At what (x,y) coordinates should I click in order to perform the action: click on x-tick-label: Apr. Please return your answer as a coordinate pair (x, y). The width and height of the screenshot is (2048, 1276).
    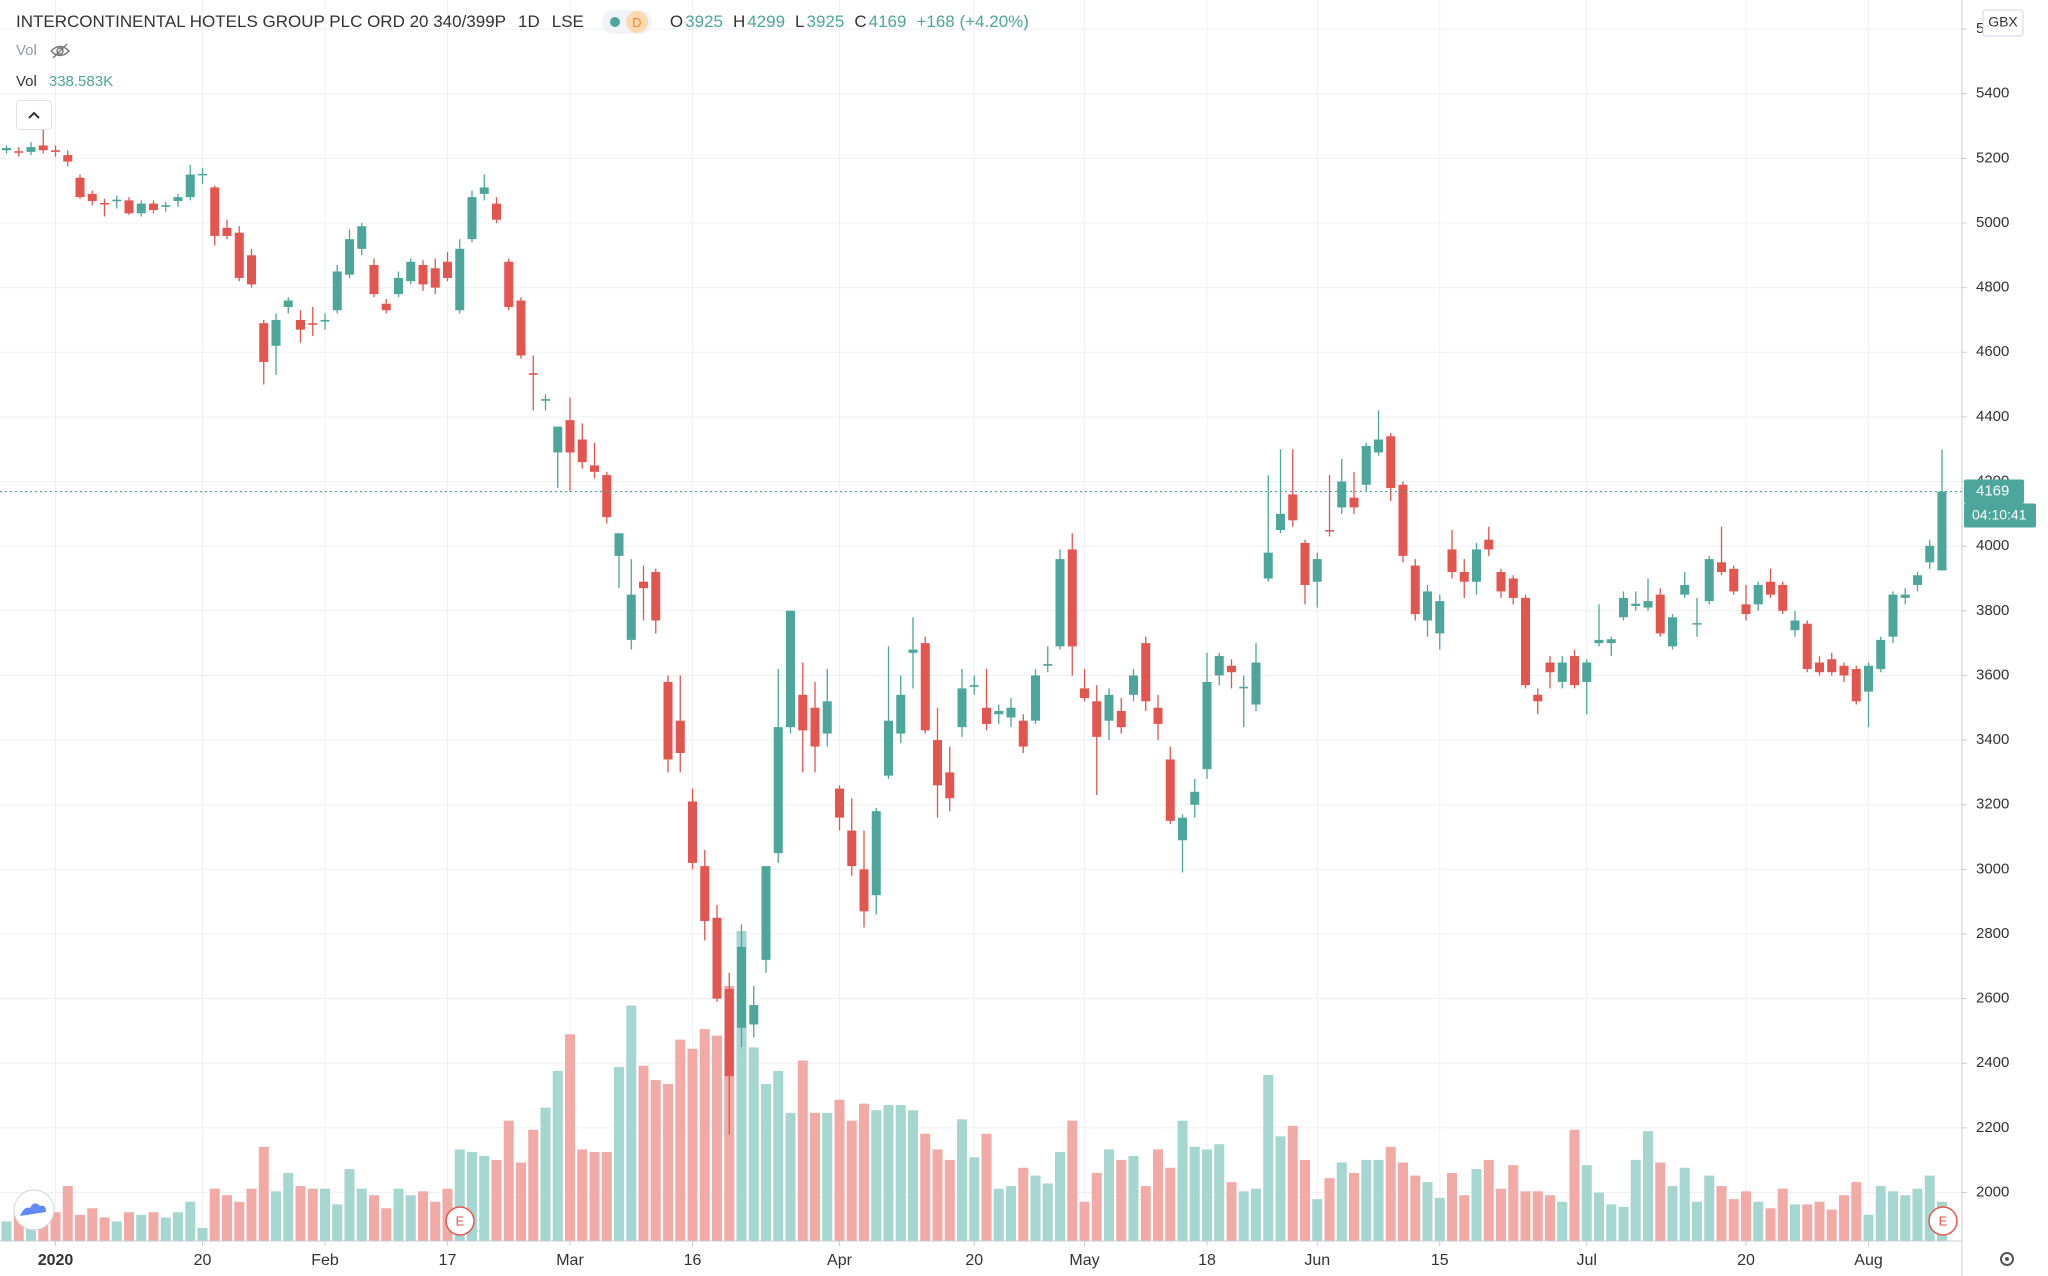
    Looking at the image, I should click on (840, 1260).